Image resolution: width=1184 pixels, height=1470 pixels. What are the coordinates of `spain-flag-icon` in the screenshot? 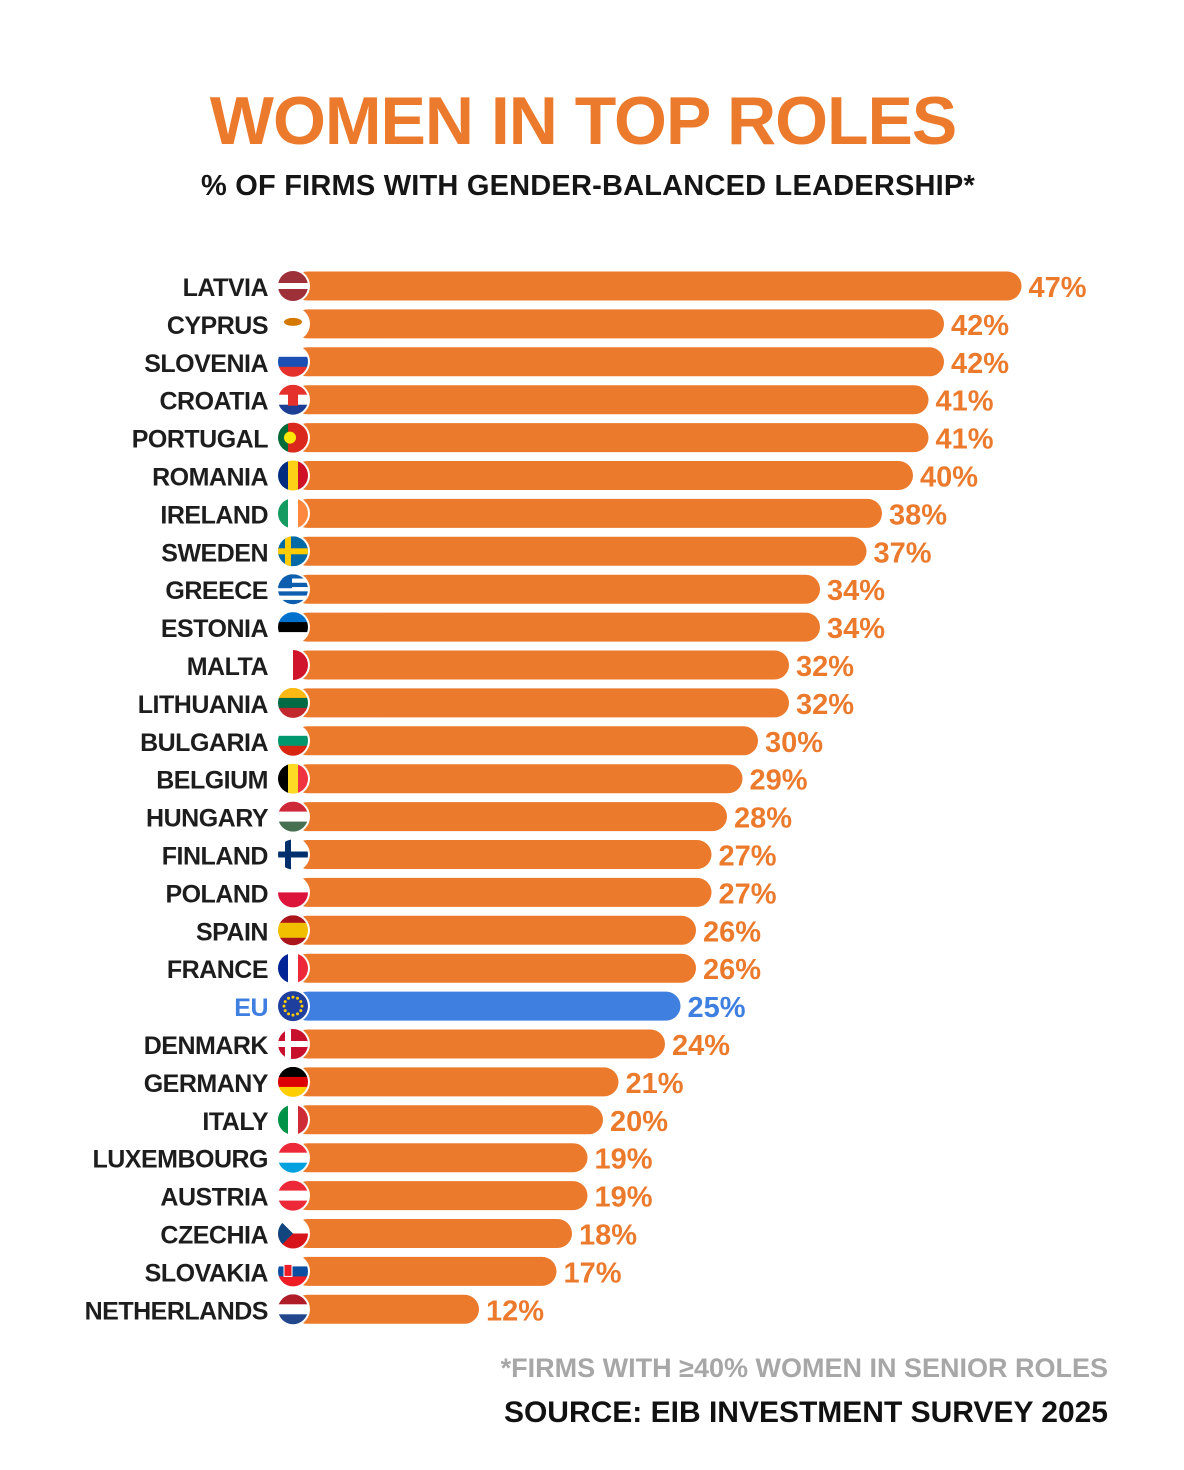 It's located at (293, 930).